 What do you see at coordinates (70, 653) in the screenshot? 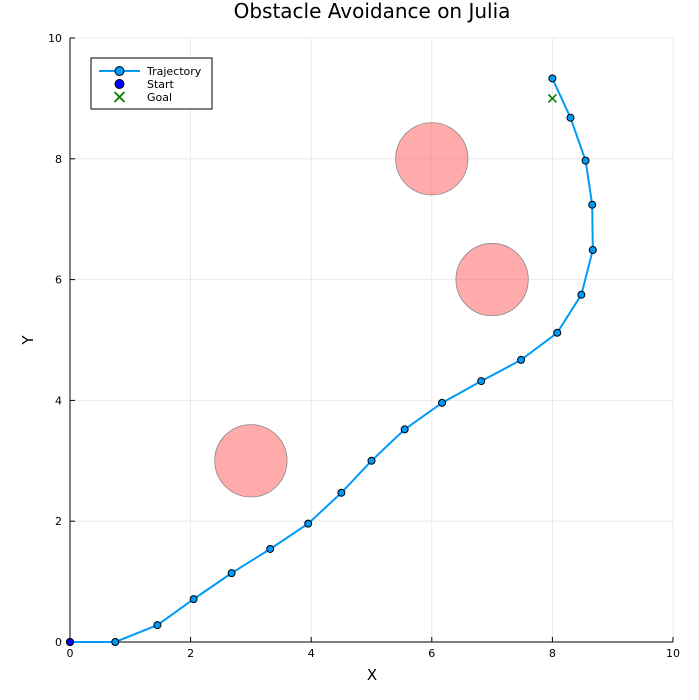
I see `x-tick-label: 0` at bounding box center [70, 653].